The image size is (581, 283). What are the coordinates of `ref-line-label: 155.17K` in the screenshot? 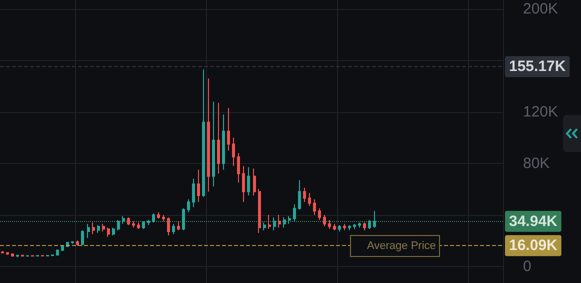 It's located at (537, 67).